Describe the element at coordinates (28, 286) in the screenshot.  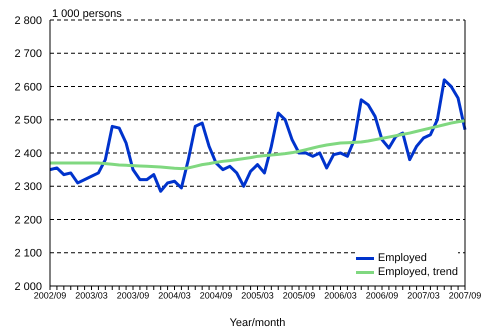
I see `y-tick-label: 2 000` at that location.